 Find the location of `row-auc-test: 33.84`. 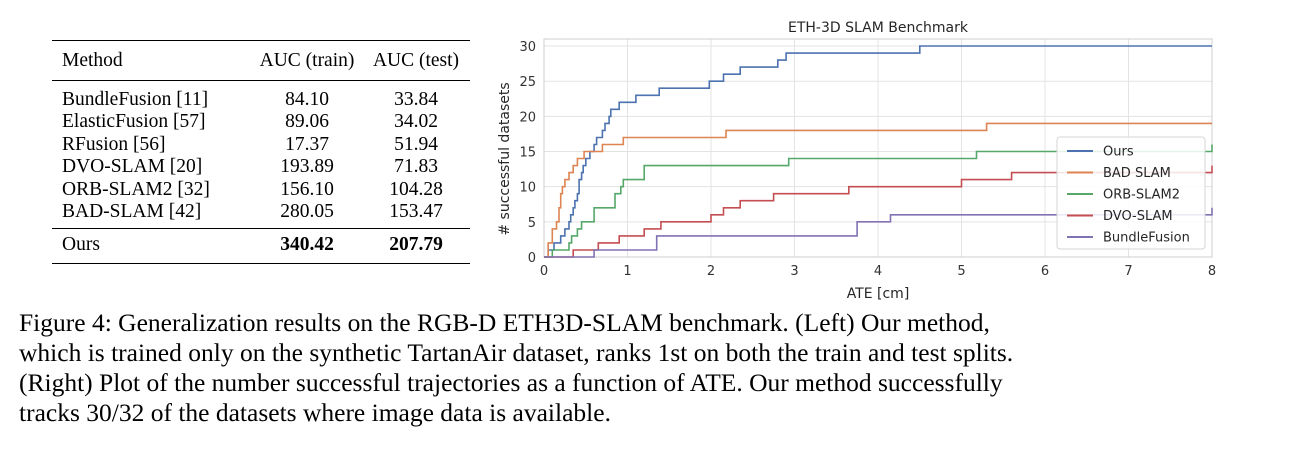

row-auc-test: 33.84 is located at coordinates (416, 99).